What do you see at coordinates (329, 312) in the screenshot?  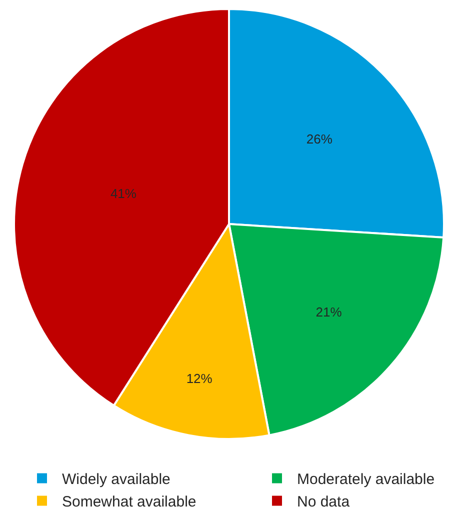 I see `data-label: 21%` at bounding box center [329, 312].